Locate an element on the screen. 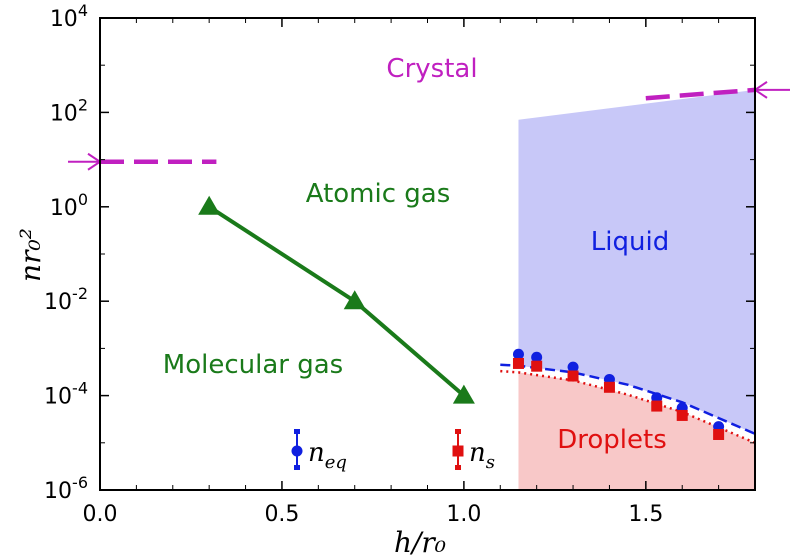  x-tick-label: 1.5 is located at coordinates (645, 514).